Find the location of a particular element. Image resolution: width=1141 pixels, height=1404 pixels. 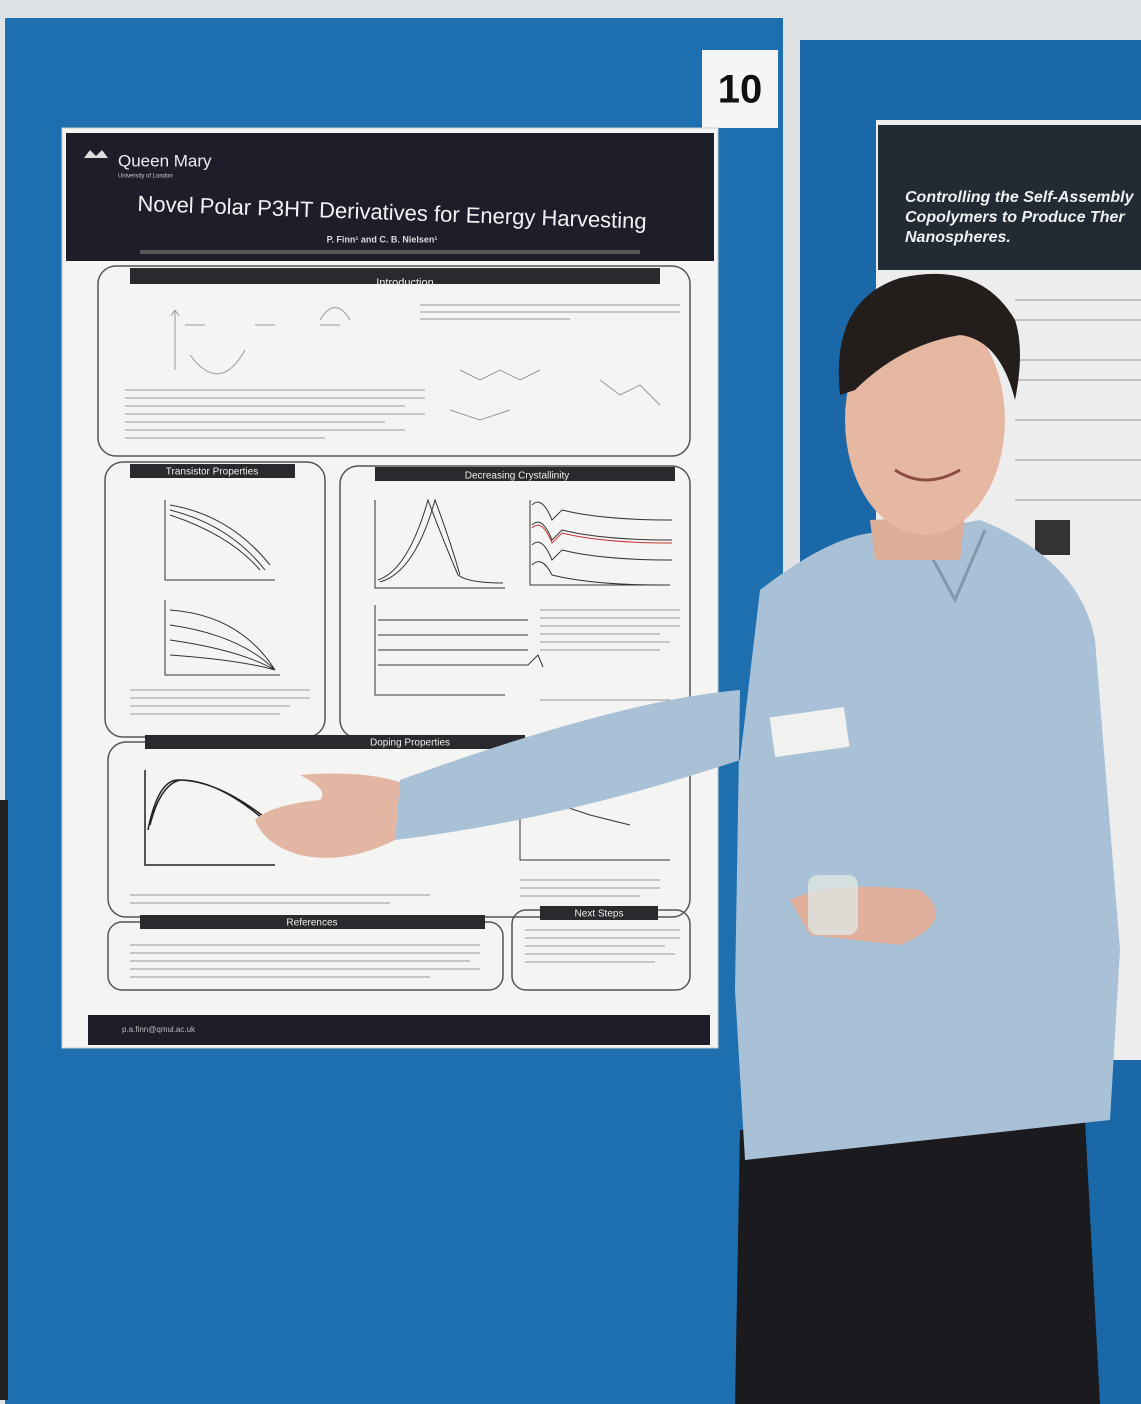

uv-vis-chart is located at coordinates (439, 543).